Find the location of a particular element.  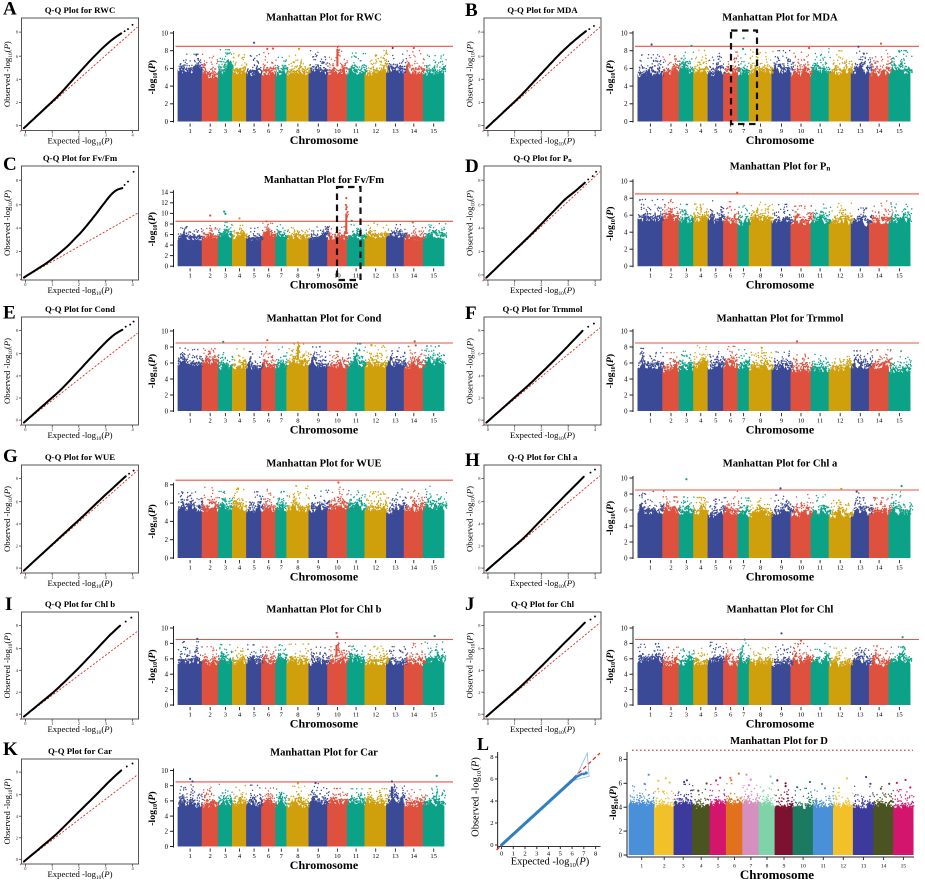

svg-text: I is located at coordinates (8, 604).